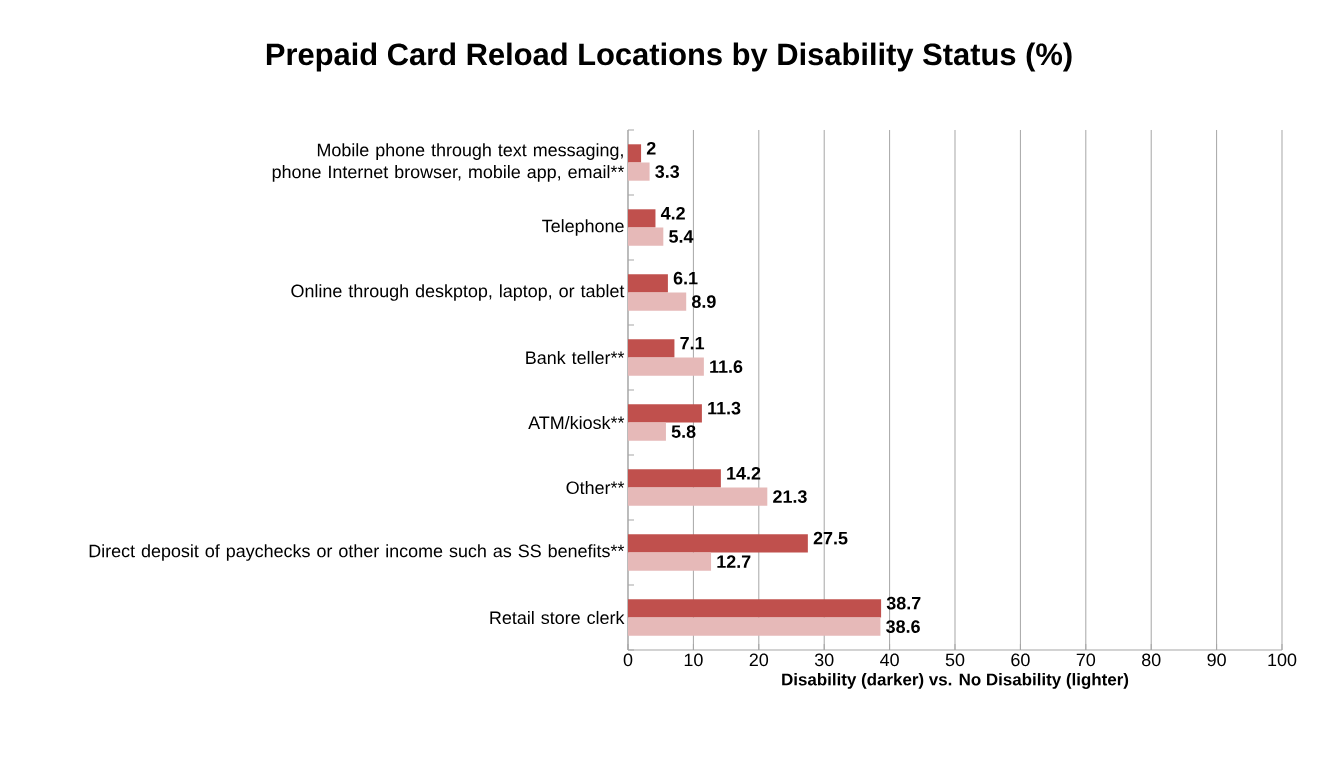  Describe the element at coordinates (830, 538) in the screenshot. I see `data-label: 27.5` at that location.